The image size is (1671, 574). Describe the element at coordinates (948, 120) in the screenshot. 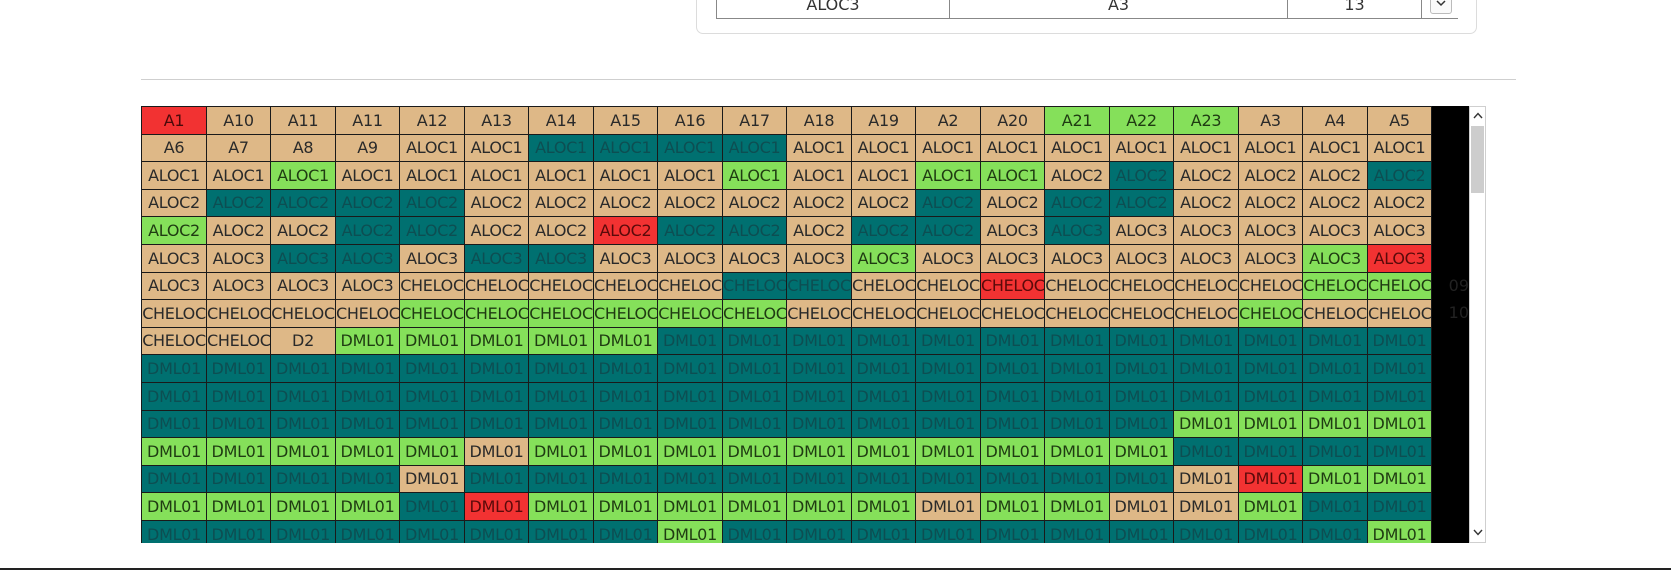

I see `grid-cell: A2` at that location.